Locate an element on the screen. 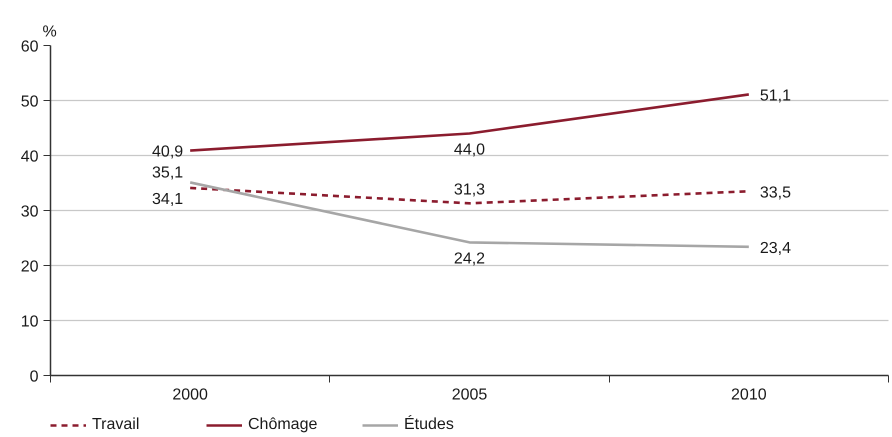 This screenshot has width=892, height=437. legend-label: Travail is located at coordinates (116, 425).